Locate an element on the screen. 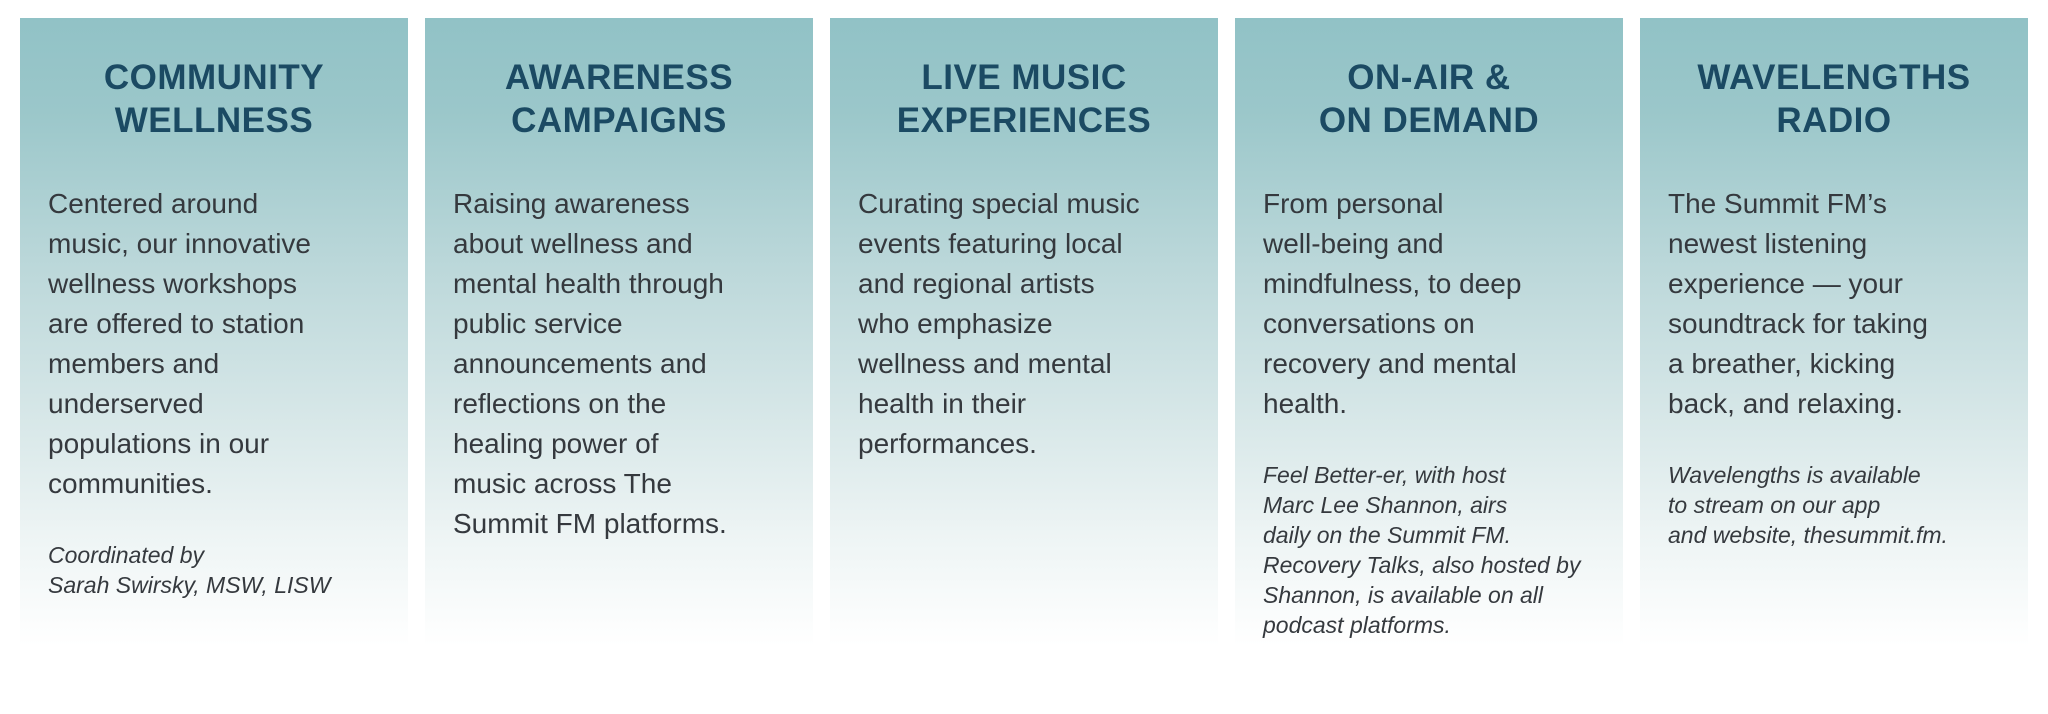  card-title: LIVE MUSIC EXPERIENCES is located at coordinates (1024, 99).